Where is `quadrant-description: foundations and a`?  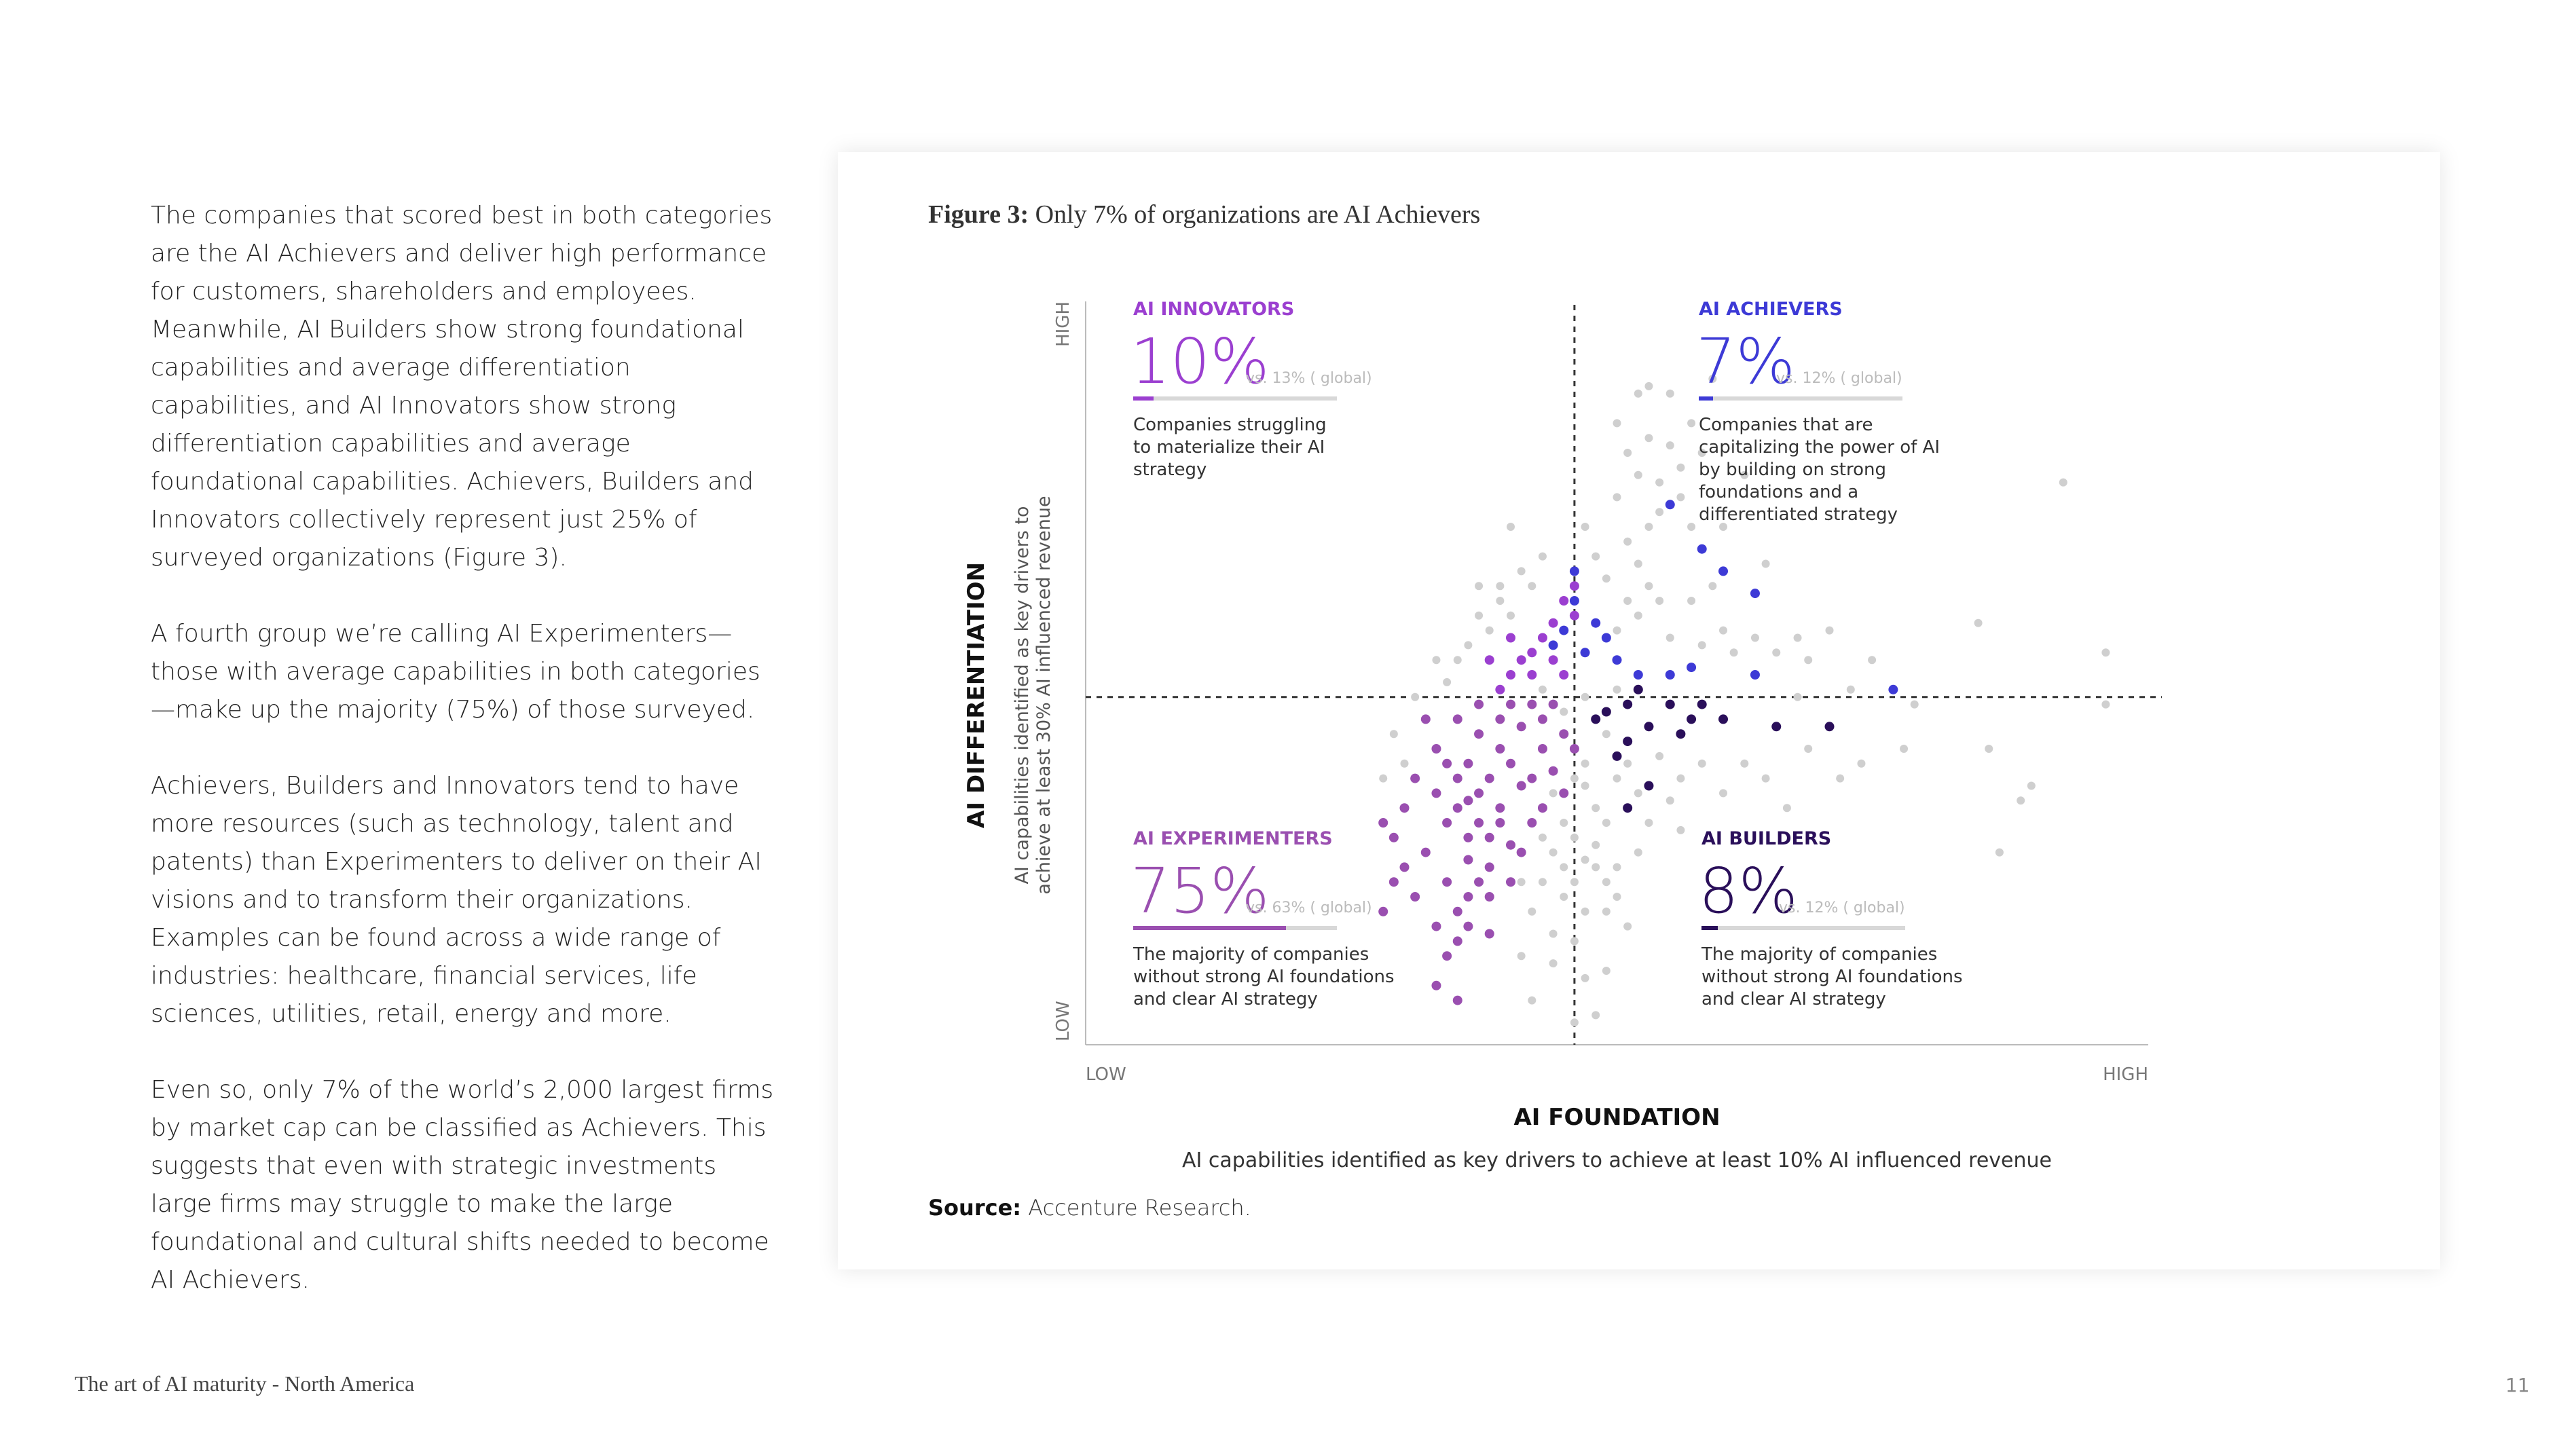 quadrant-description: foundations and a is located at coordinates (1778, 492).